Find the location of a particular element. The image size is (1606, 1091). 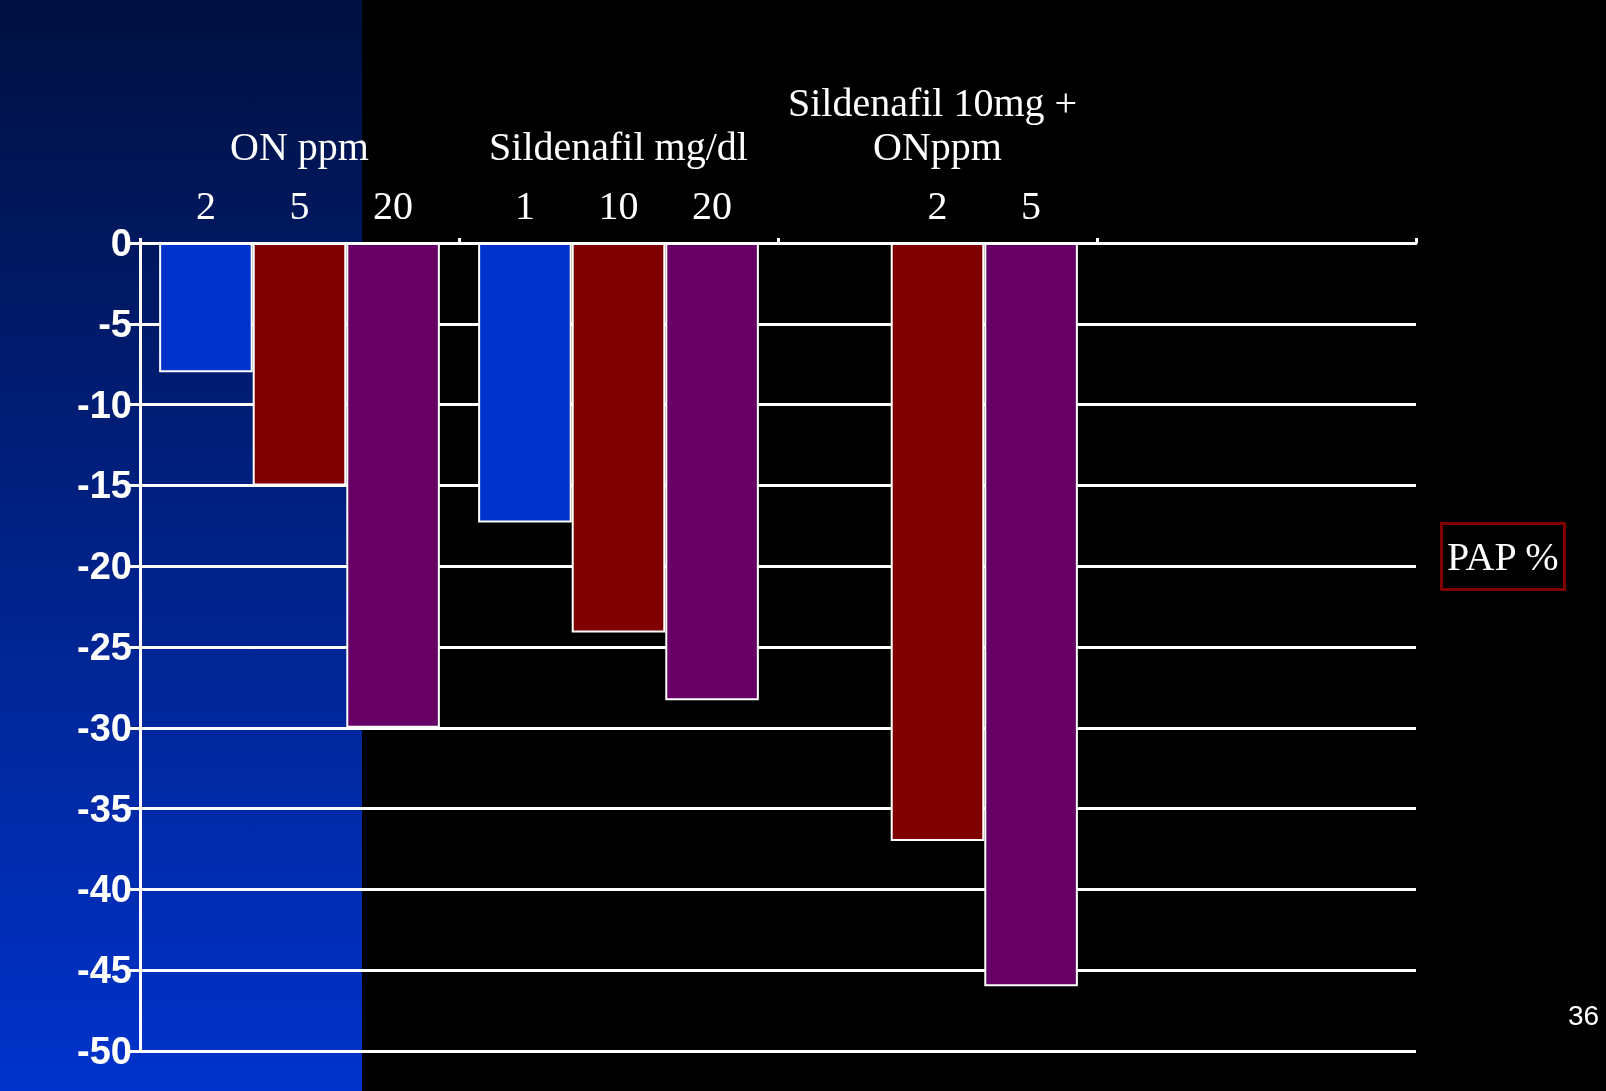

x-tick-label: Sildenafil mg/dl is located at coordinates (618, 146).